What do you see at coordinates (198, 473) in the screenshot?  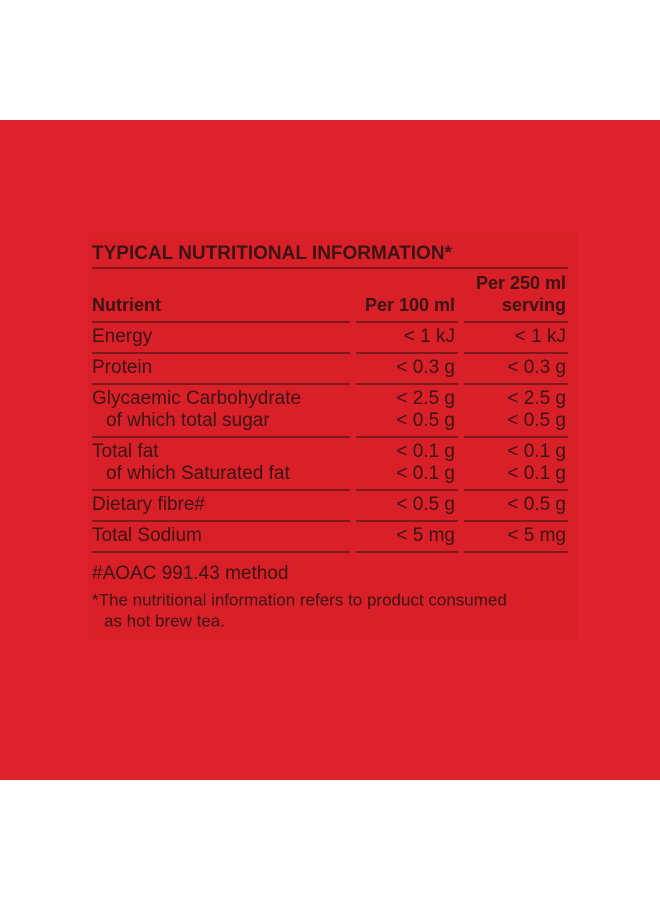 I see `table-cell: of which Saturated fat` at bounding box center [198, 473].